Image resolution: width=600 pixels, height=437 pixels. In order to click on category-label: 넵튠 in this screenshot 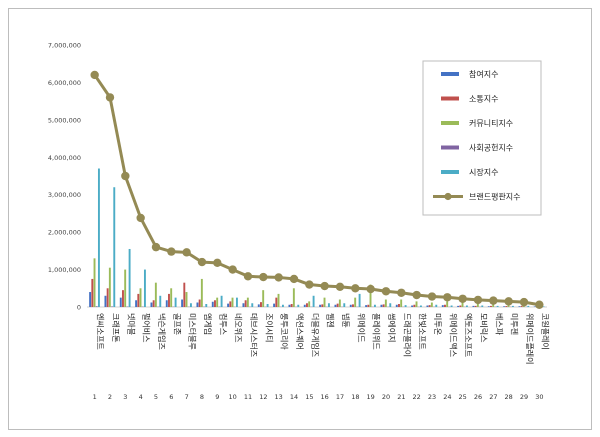, I will do `click(346, 320)`.